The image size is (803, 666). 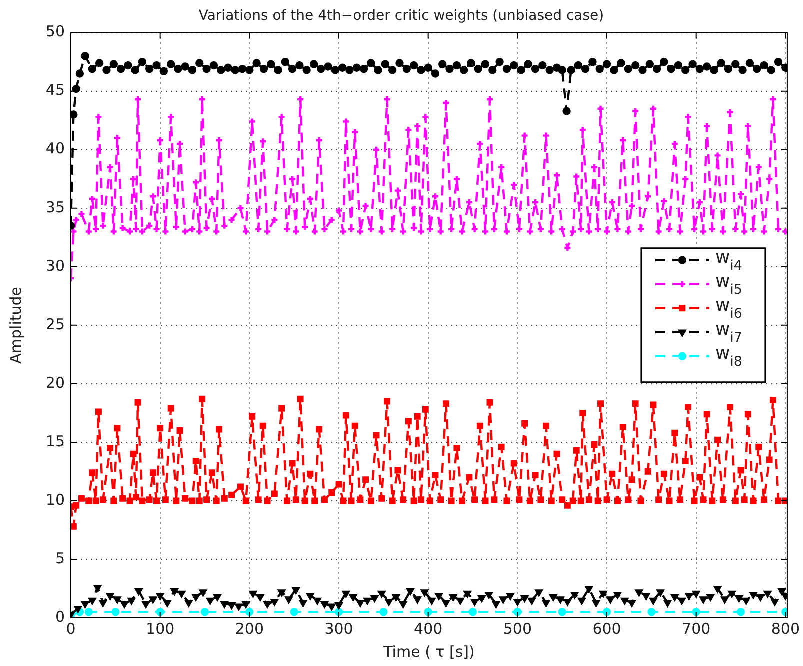 What do you see at coordinates (339, 629) in the screenshot?
I see `x-tick-label: 300` at bounding box center [339, 629].